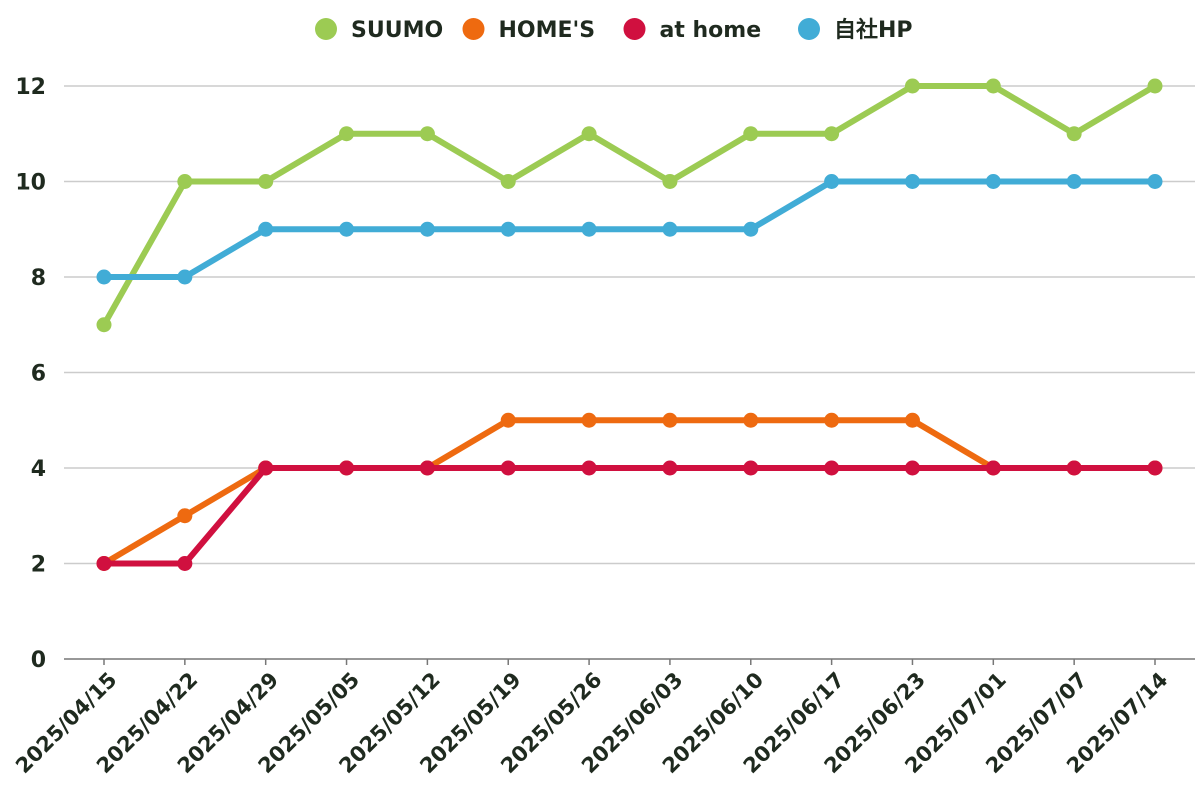 The width and height of the screenshot is (1200, 800). What do you see at coordinates (397, 30) in the screenshot?
I see `legend-label: SUUMO` at bounding box center [397, 30].